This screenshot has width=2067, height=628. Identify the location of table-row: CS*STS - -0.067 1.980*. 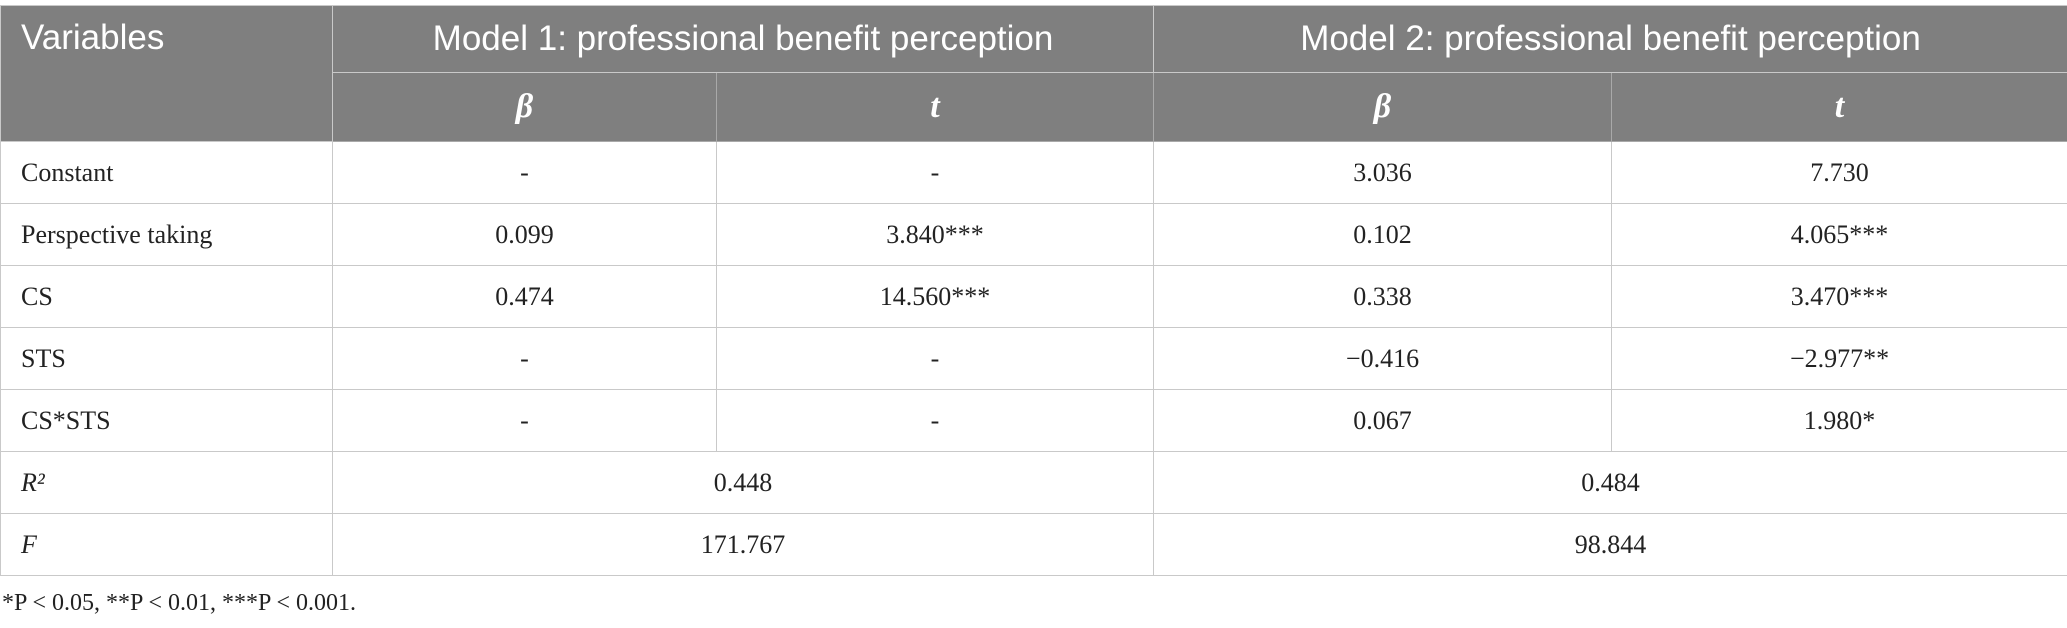
(1033, 420).